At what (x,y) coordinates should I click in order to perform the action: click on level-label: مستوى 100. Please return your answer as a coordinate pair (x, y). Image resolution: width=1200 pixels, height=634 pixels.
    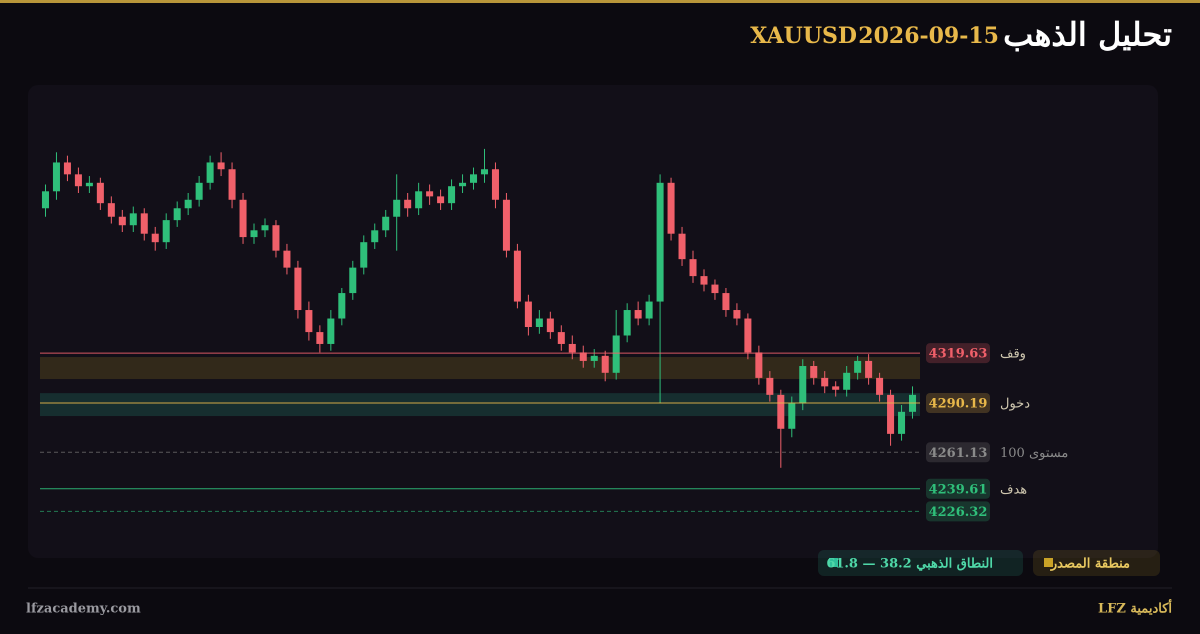
    Looking at the image, I should click on (1034, 453).